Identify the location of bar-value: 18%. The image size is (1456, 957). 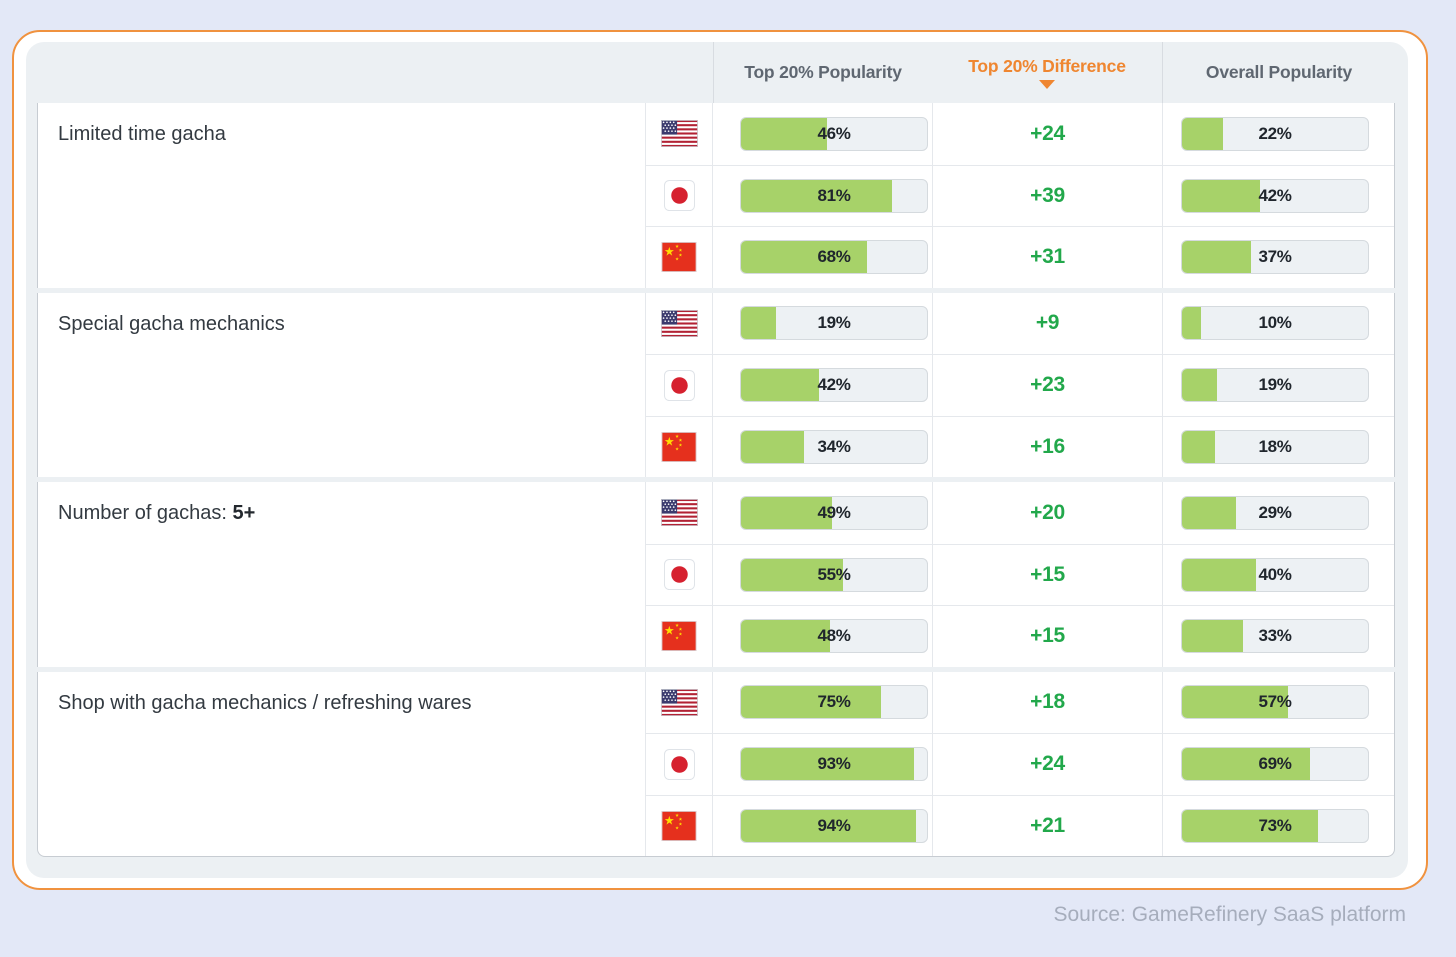
(1275, 446).